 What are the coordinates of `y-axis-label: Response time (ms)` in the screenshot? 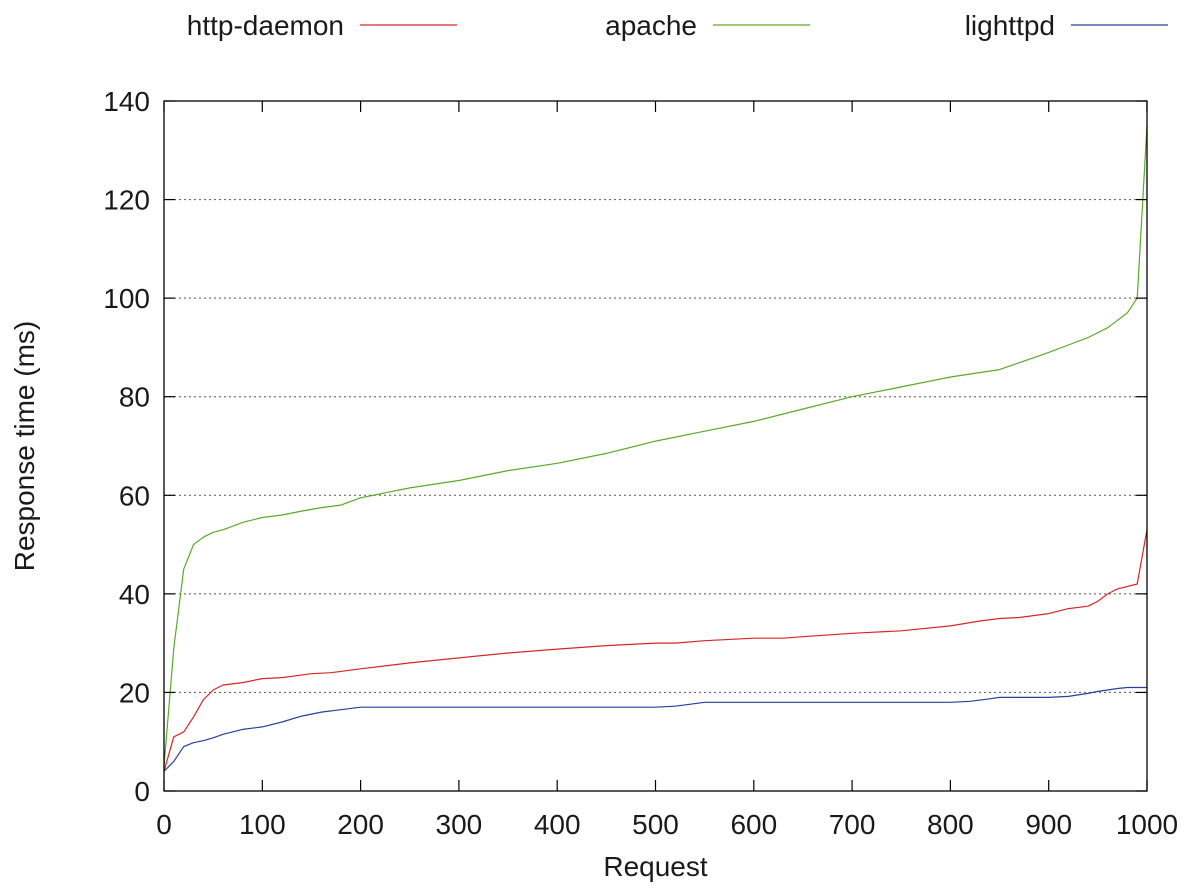 It's located at (24, 446).